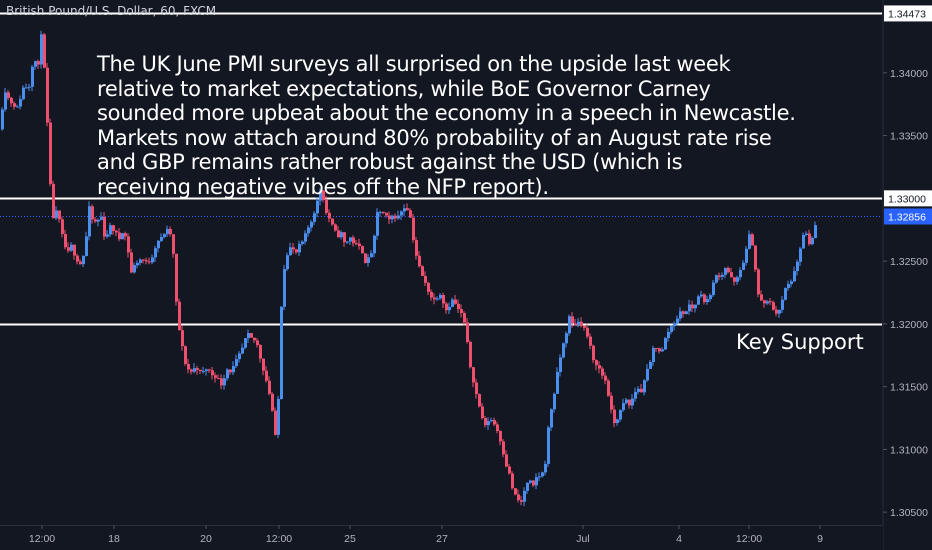 The width and height of the screenshot is (932, 550). I want to click on y-tick-label: 1.34000, so click(909, 74).